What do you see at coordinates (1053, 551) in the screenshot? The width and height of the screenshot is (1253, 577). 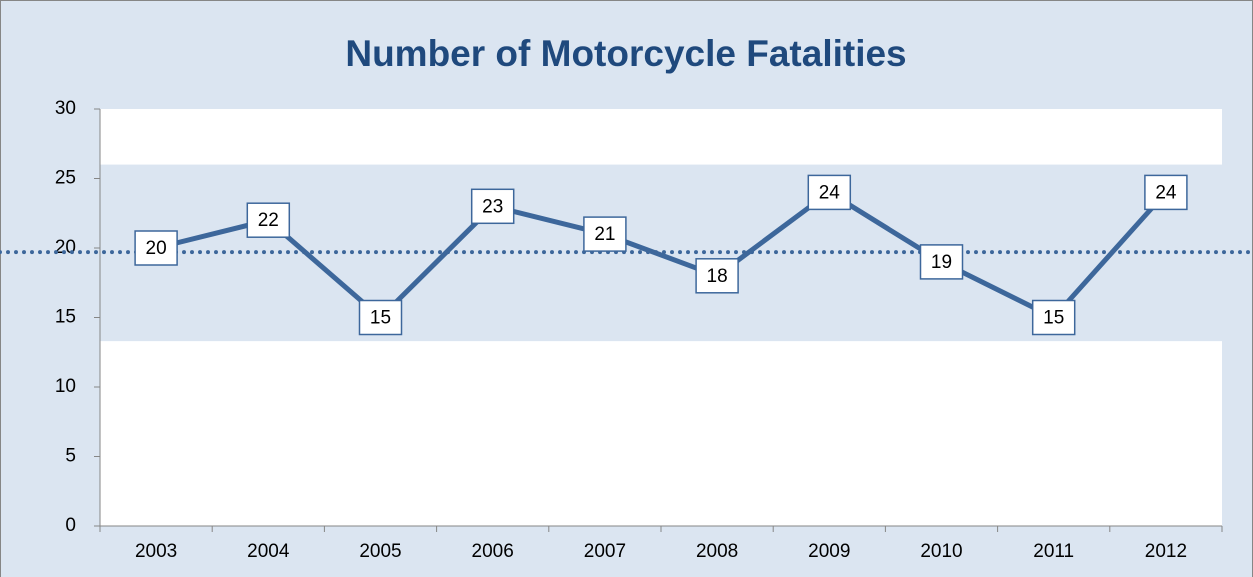 I see `x-tick-label: 2011` at bounding box center [1053, 551].